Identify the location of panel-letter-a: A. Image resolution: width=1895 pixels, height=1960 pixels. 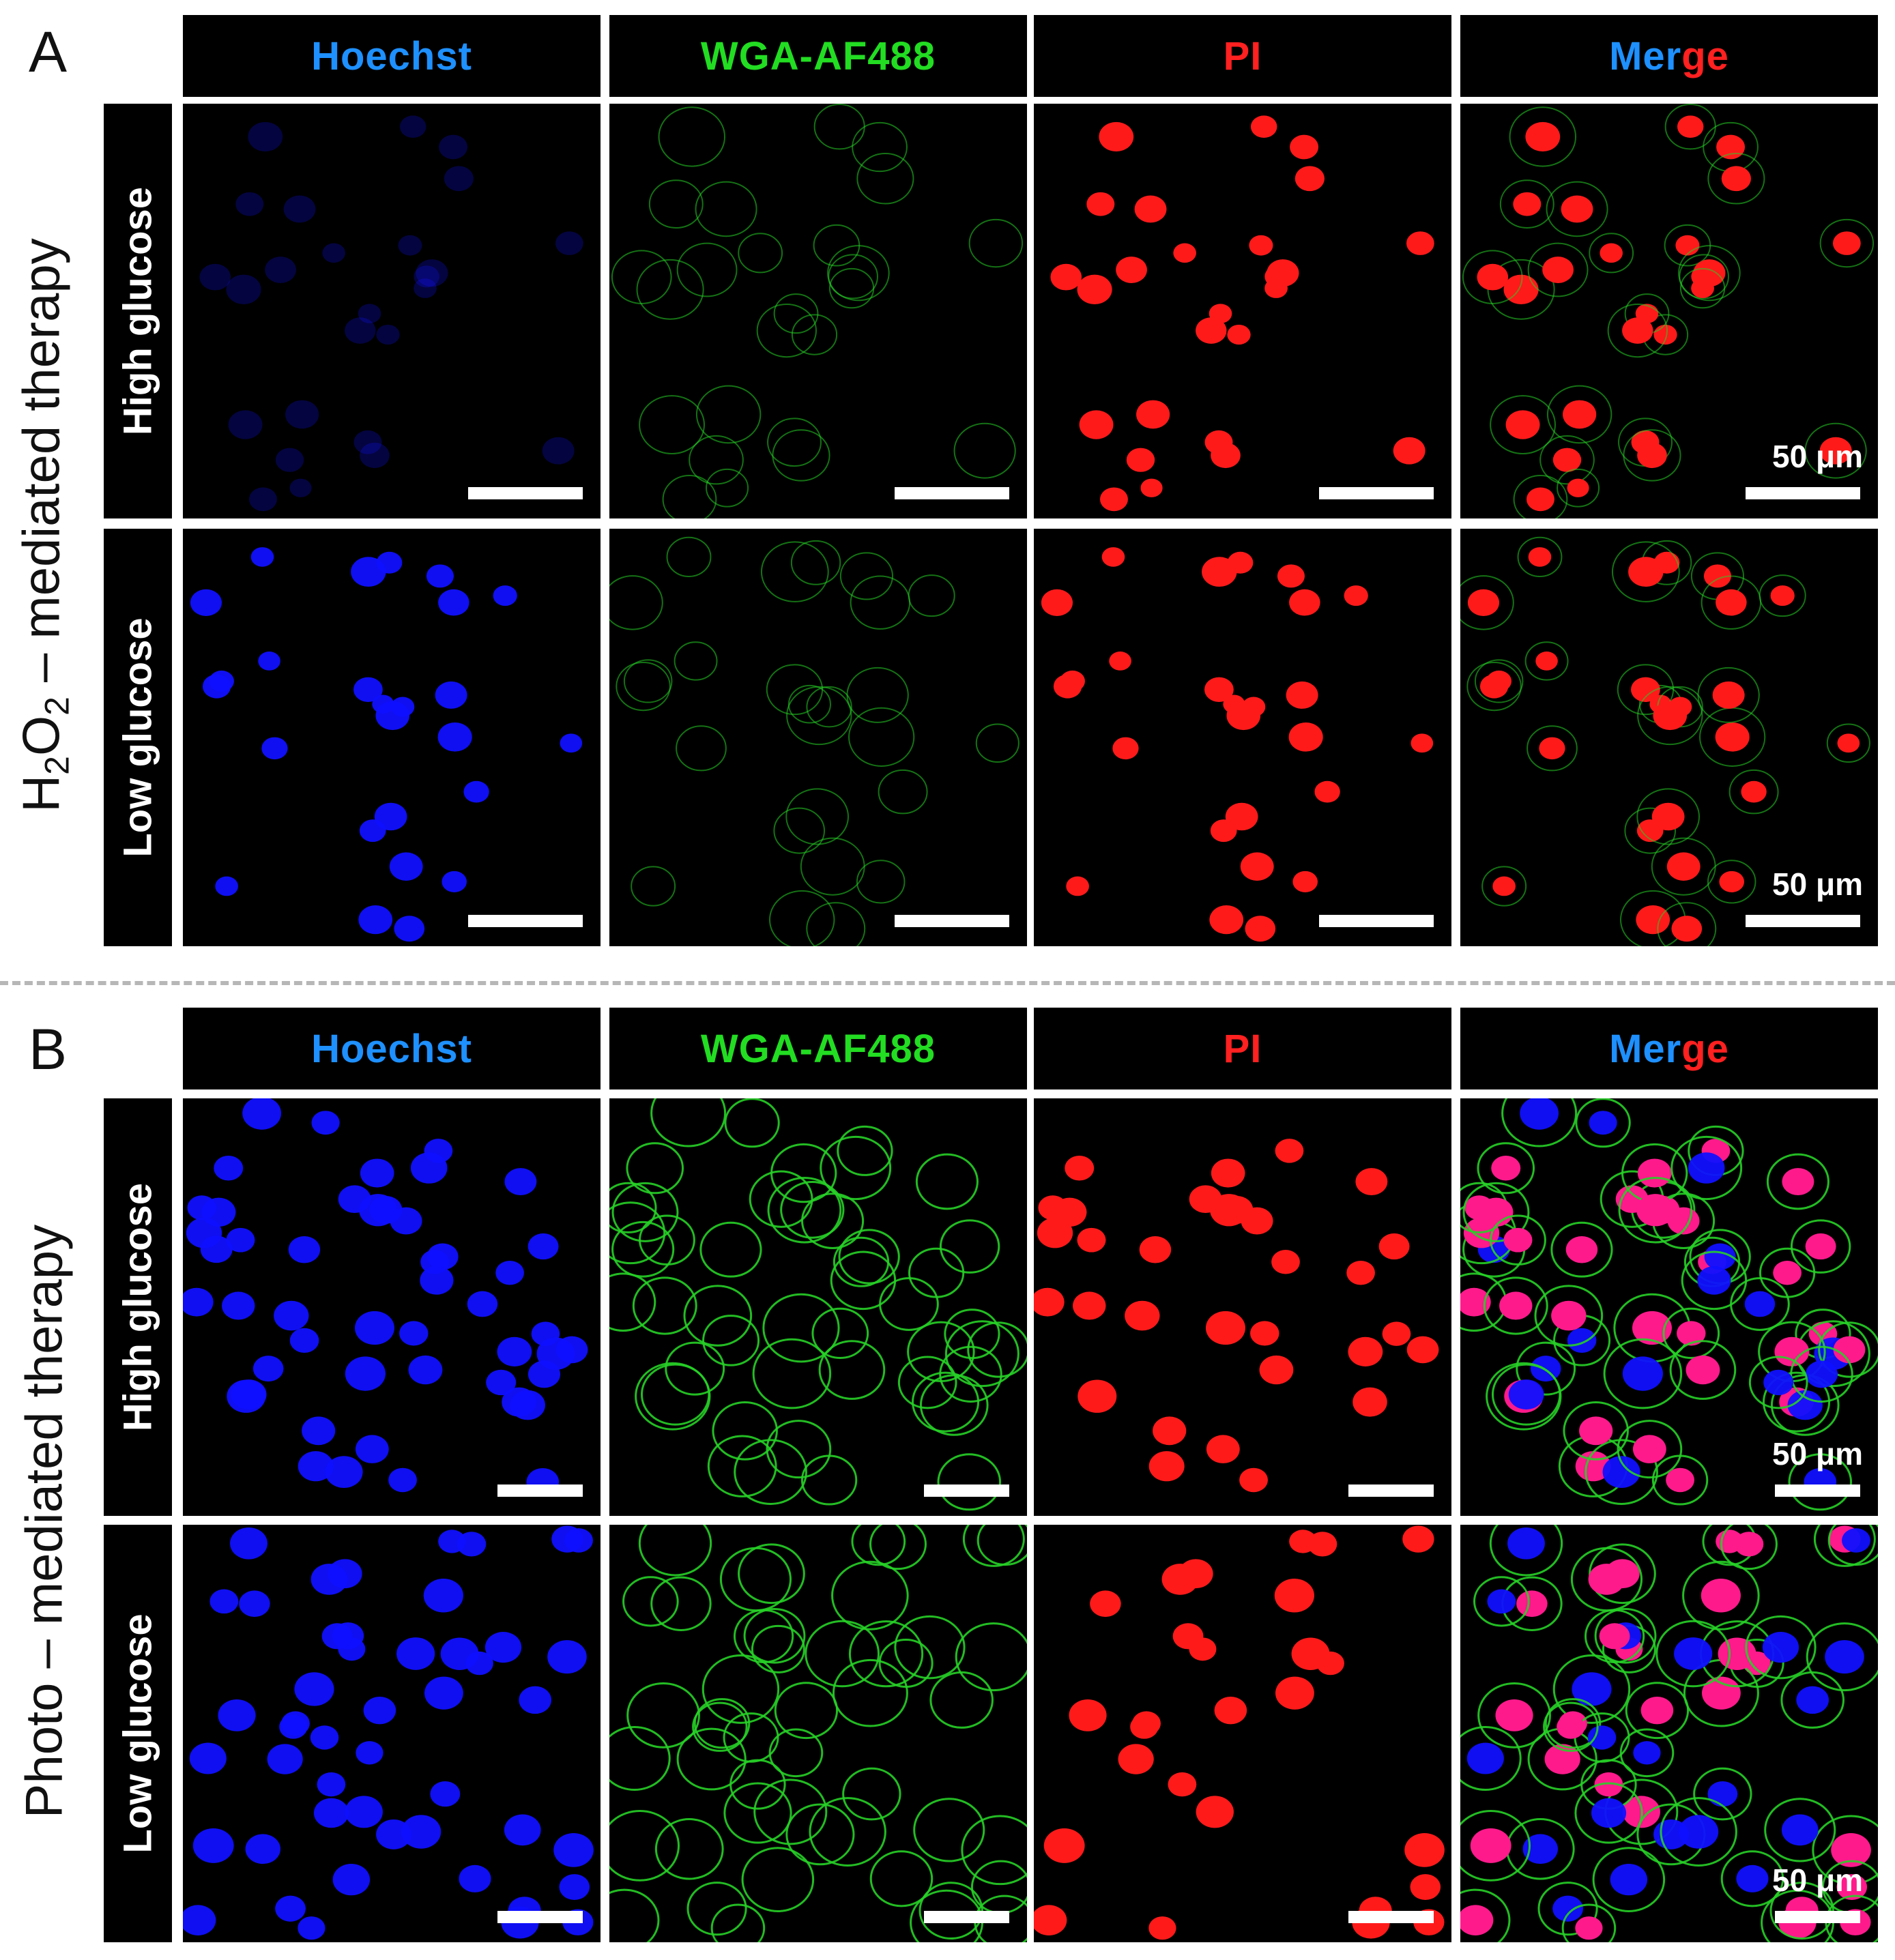
(49, 52).